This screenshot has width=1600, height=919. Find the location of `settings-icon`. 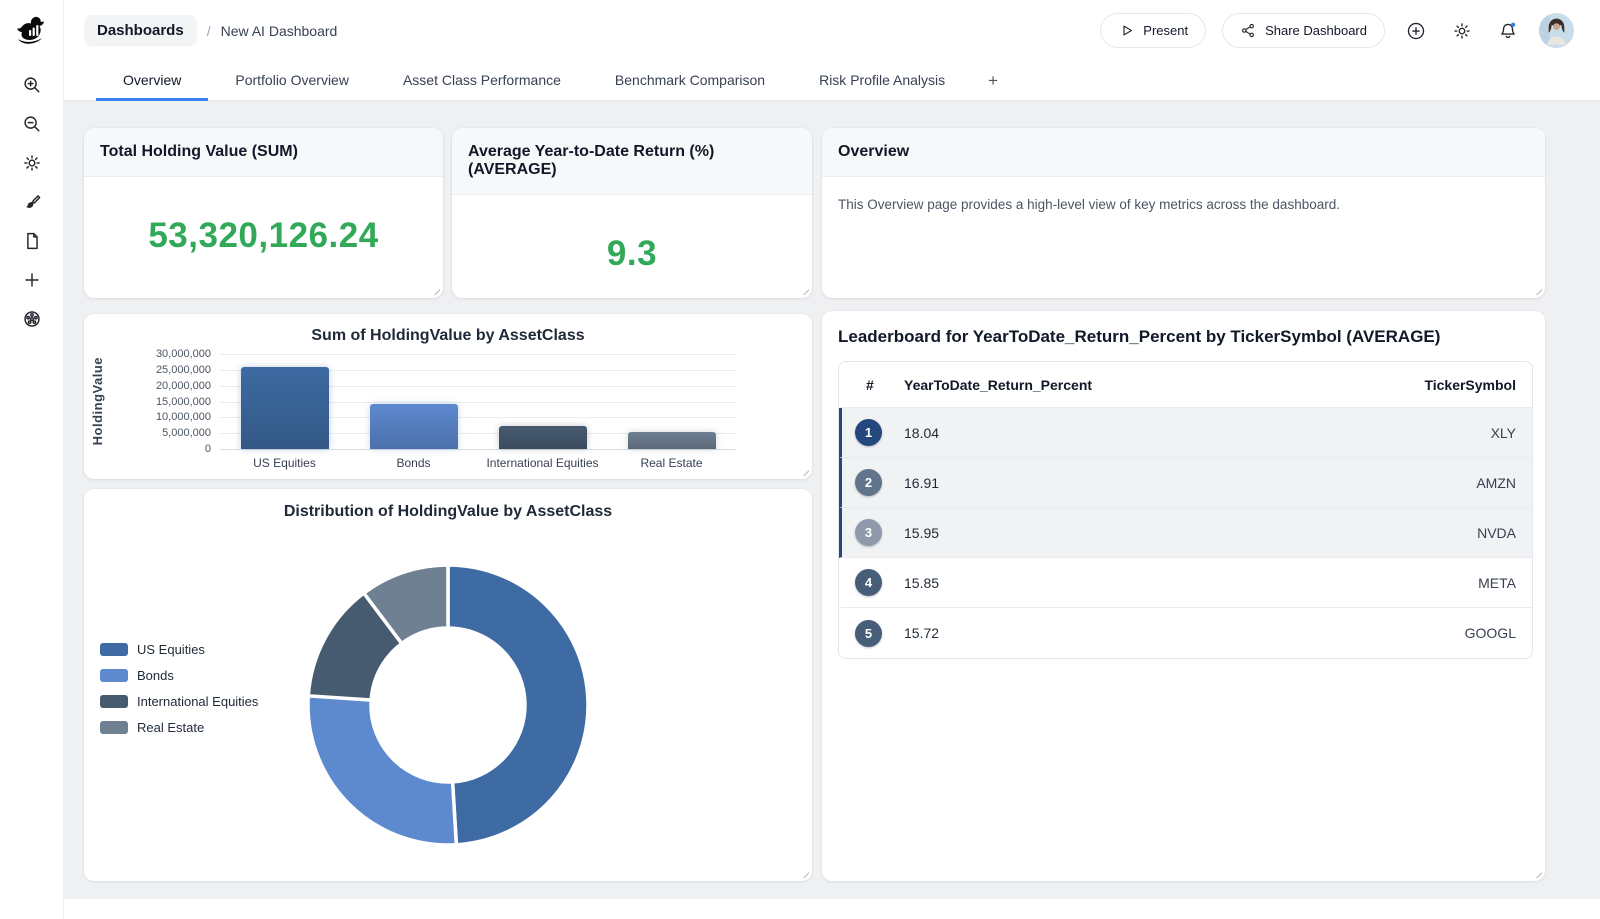

settings-icon is located at coordinates (32, 162).